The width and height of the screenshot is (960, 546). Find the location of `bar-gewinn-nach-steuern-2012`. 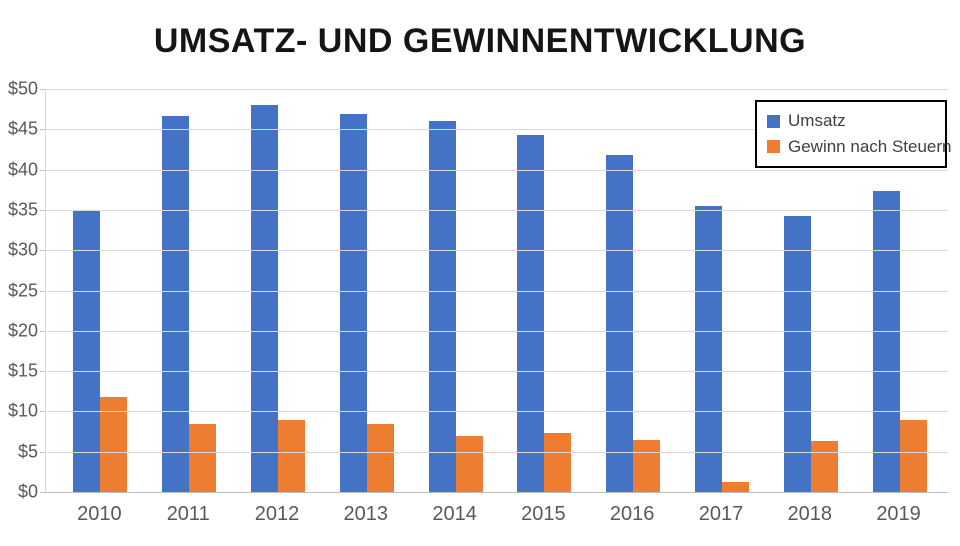

bar-gewinn-nach-steuern-2012 is located at coordinates (291, 456).